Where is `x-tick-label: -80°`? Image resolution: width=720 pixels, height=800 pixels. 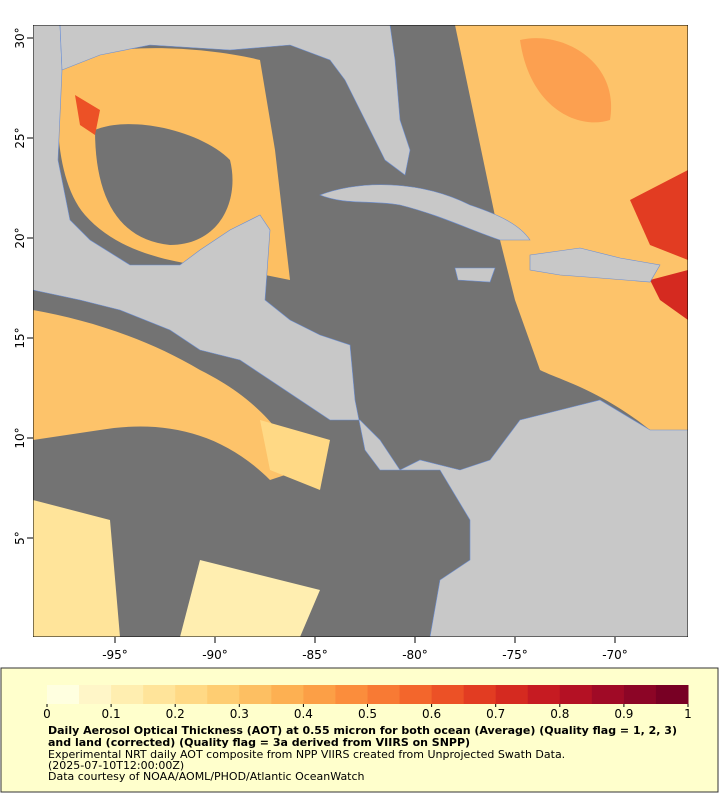 x-tick-label: -80° is located at coordinates (415, 655).